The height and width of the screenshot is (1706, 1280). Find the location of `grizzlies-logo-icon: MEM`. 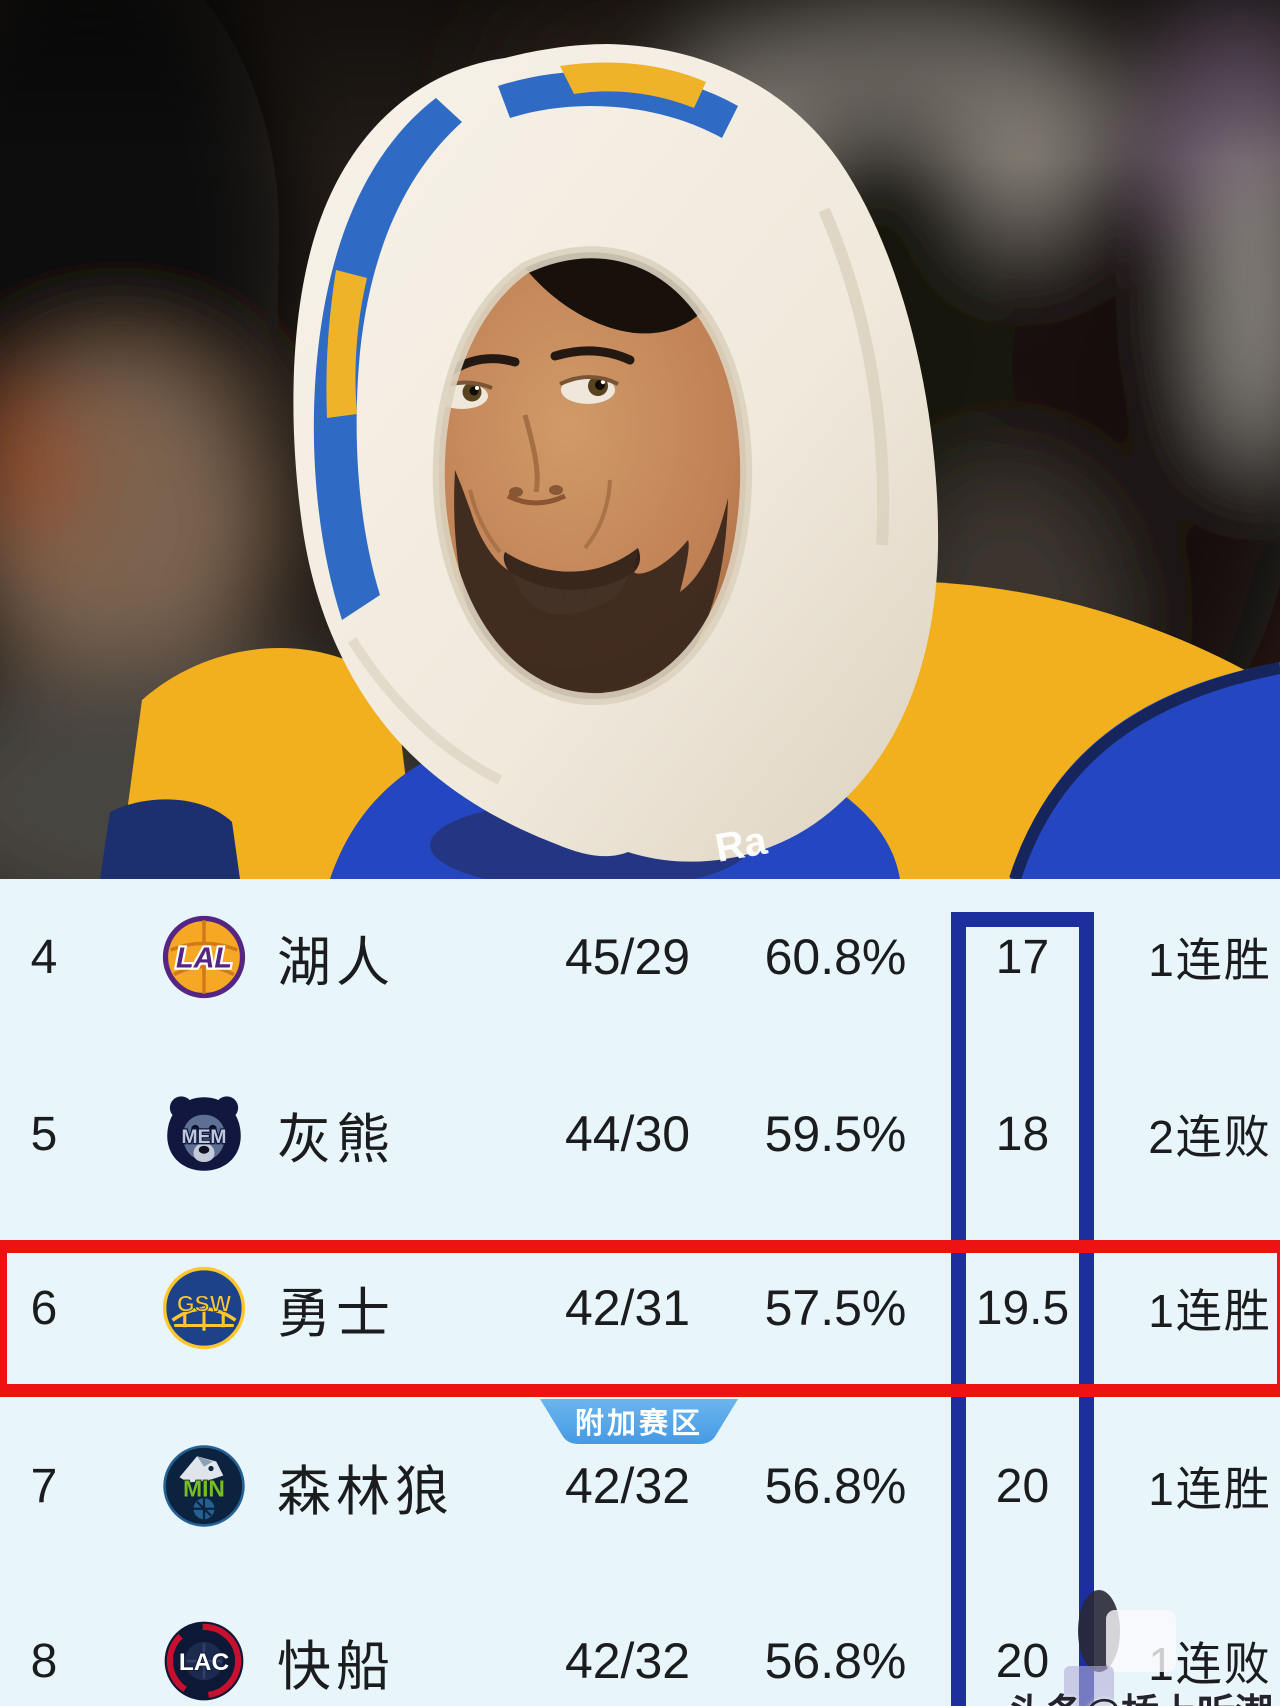

grizzlies-logo-icon: MEM is located at coordinates (204, 1134).